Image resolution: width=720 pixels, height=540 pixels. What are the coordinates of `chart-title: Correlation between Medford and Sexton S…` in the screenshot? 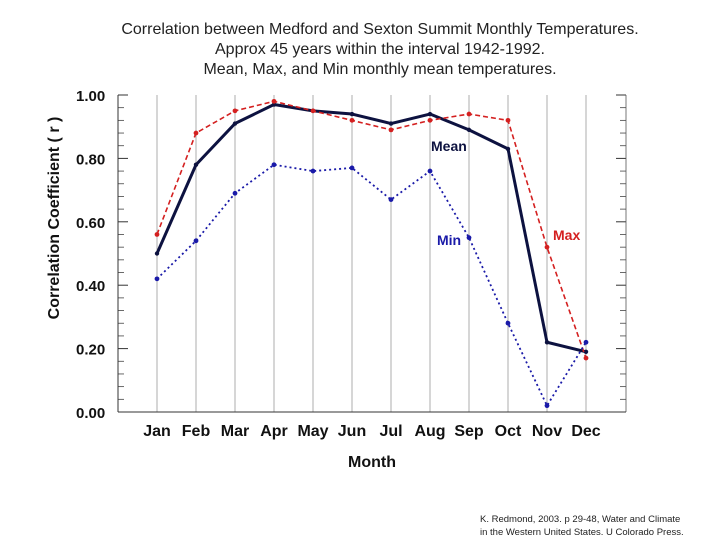 It's located at (380, 50).